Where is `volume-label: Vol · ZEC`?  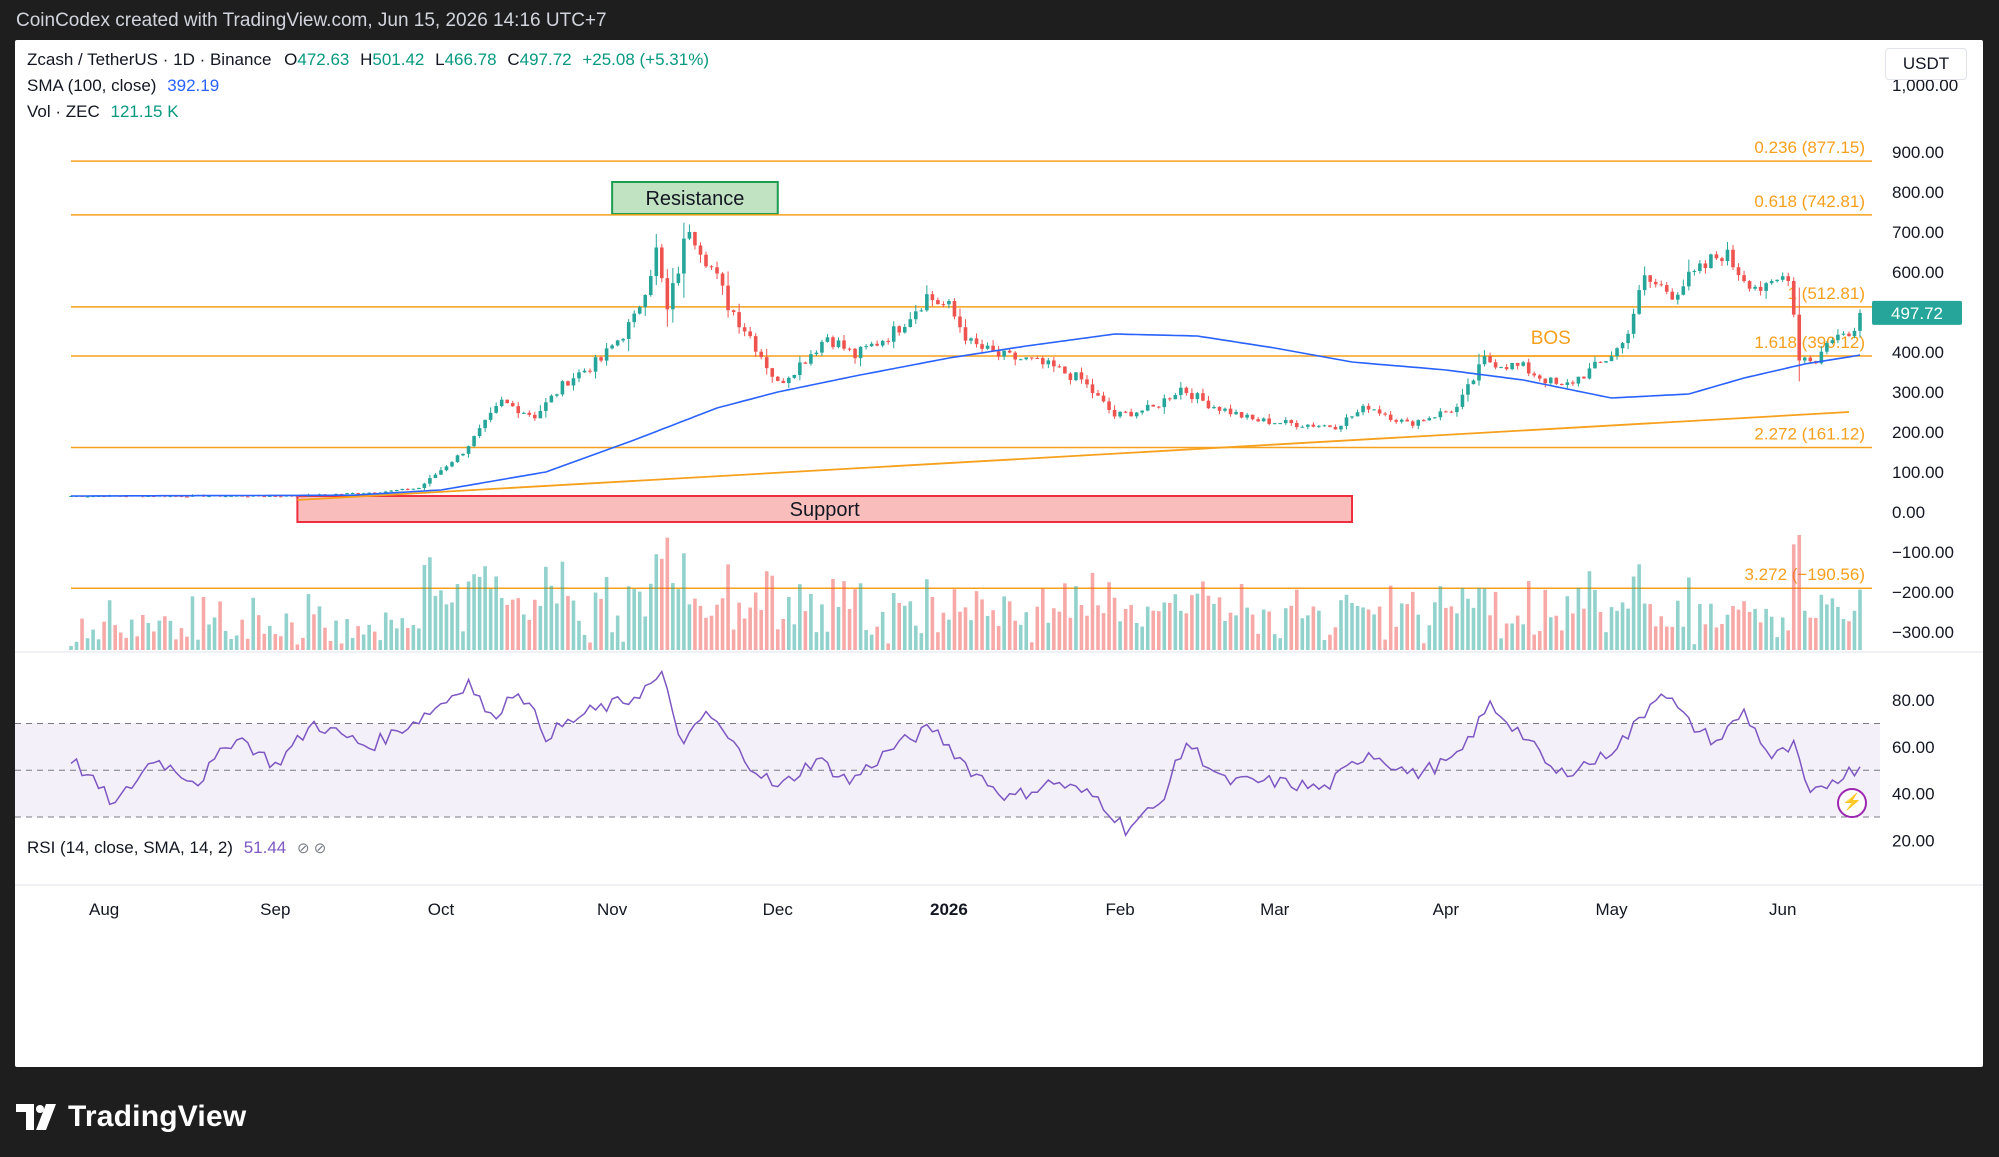
volume-label: Vol · ZEC is located at coordinates (63, 111).